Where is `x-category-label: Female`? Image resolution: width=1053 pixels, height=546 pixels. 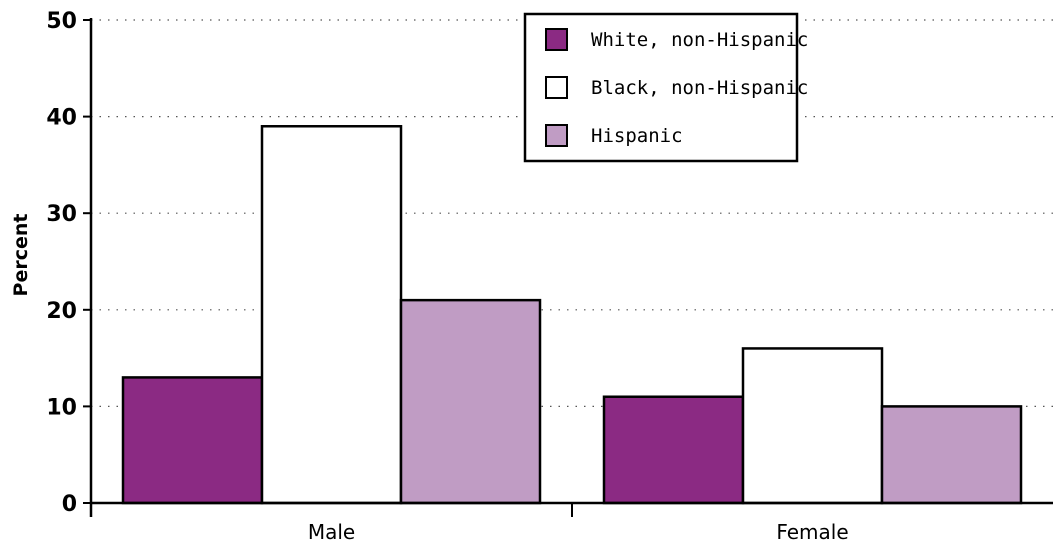
x-category-label: Female is located at coordinates (812, 532).